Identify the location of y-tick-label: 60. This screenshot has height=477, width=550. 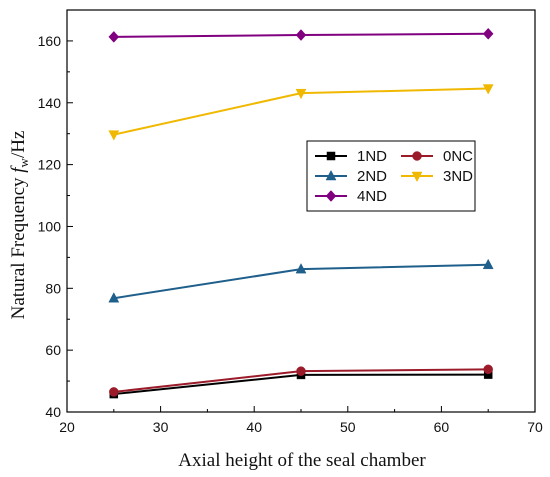
(53, 350).